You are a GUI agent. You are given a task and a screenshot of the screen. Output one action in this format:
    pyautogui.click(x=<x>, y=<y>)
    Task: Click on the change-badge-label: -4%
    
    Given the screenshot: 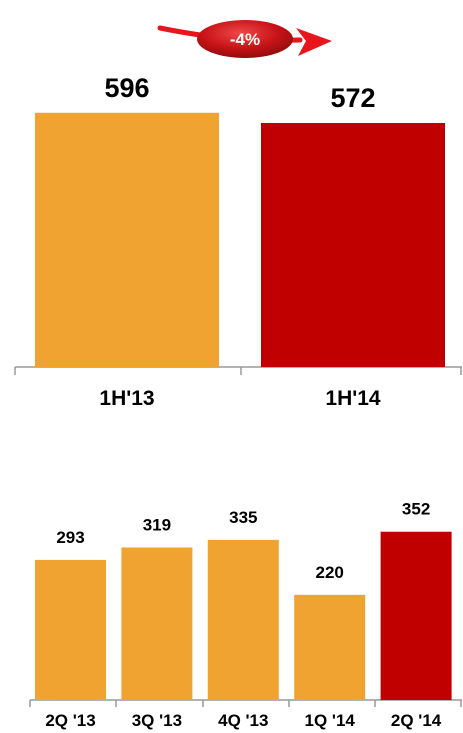 What is the action you would take?
    pyautogui.click(x=245, y=39)
    